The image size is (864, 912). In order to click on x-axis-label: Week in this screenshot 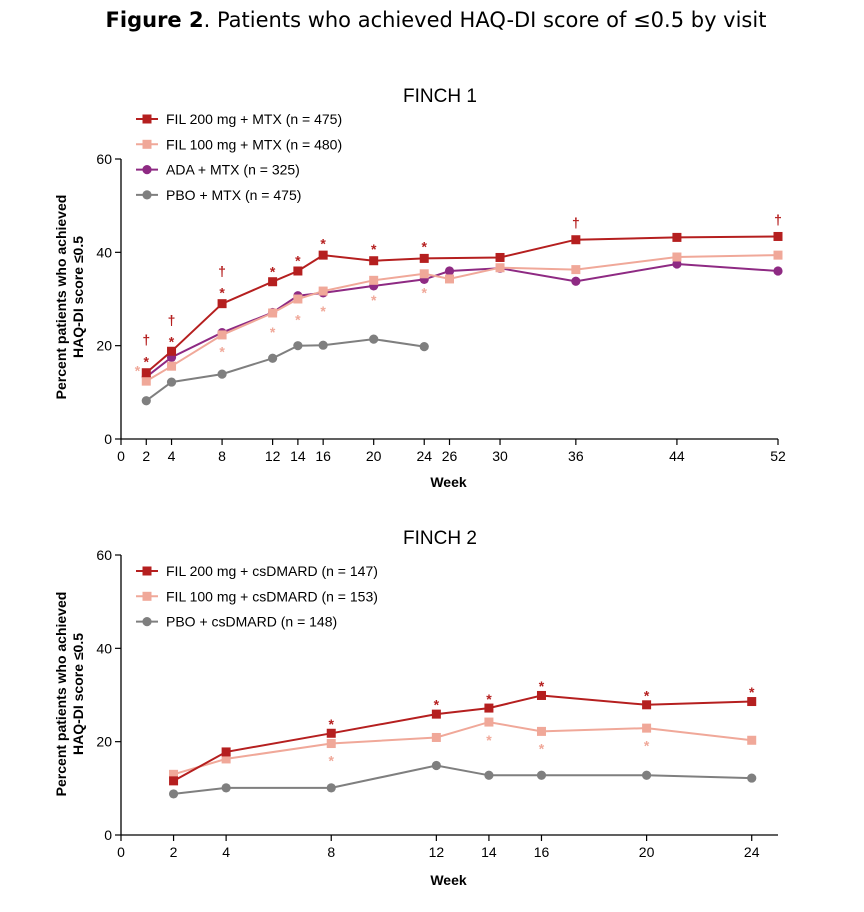, I will do `click(448, 482)`.